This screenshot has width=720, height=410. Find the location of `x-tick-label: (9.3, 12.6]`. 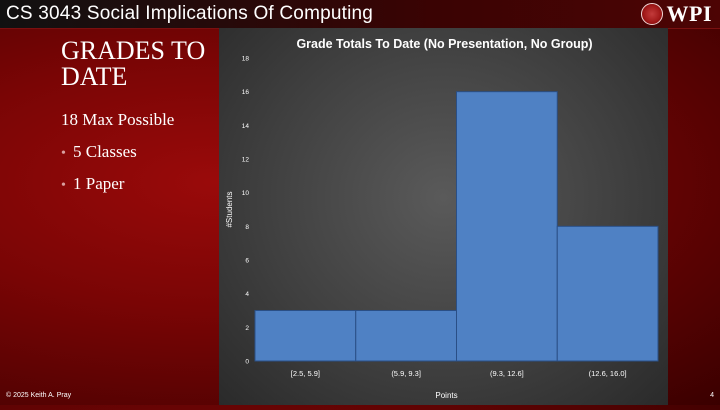

x-tick-label: (9.3, 12.6] is located at coordinates (507, 373).